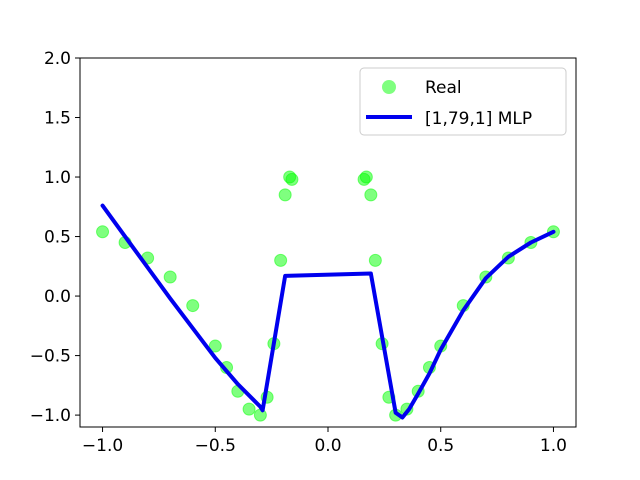  Describe the element at coordinates (57, 119) in the screenshot. I see `y-tick-label: 1.5` at that location.